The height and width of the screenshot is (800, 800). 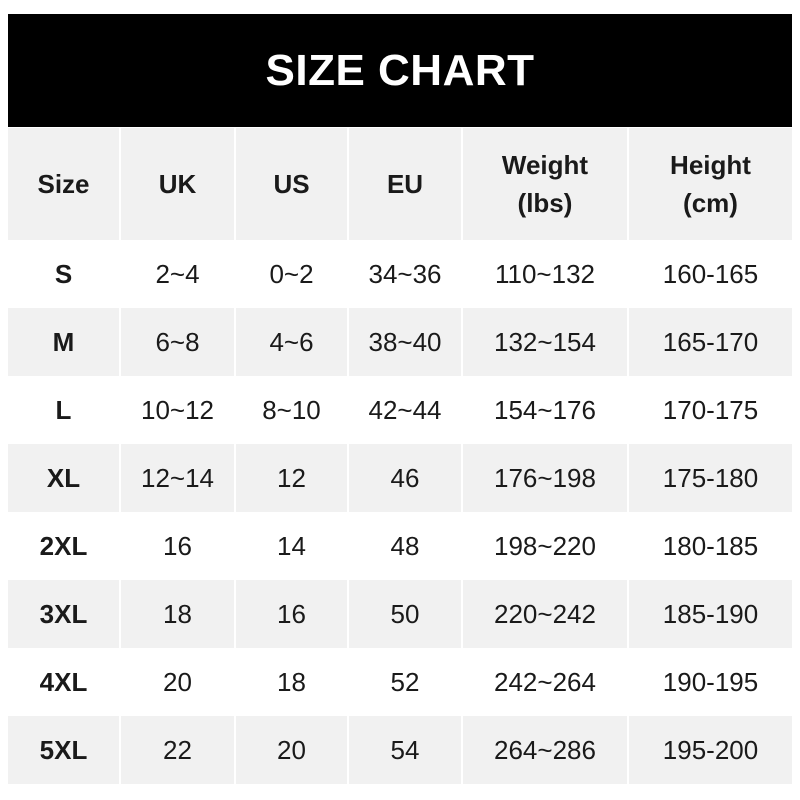 I want to click on cell-eu: 48, so click(x=404, y=546).